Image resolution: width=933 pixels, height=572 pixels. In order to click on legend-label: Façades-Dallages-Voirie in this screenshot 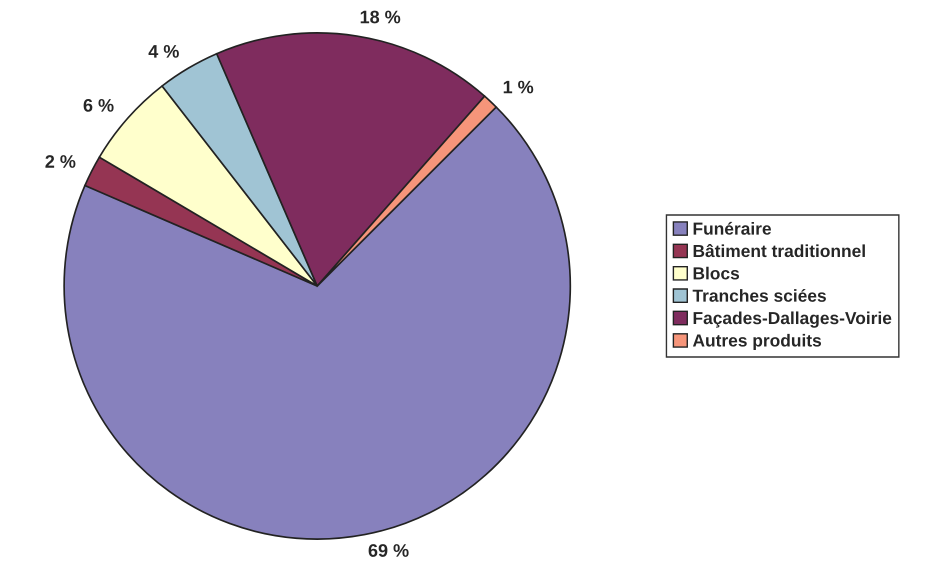, I will do `click(793, 319)`.